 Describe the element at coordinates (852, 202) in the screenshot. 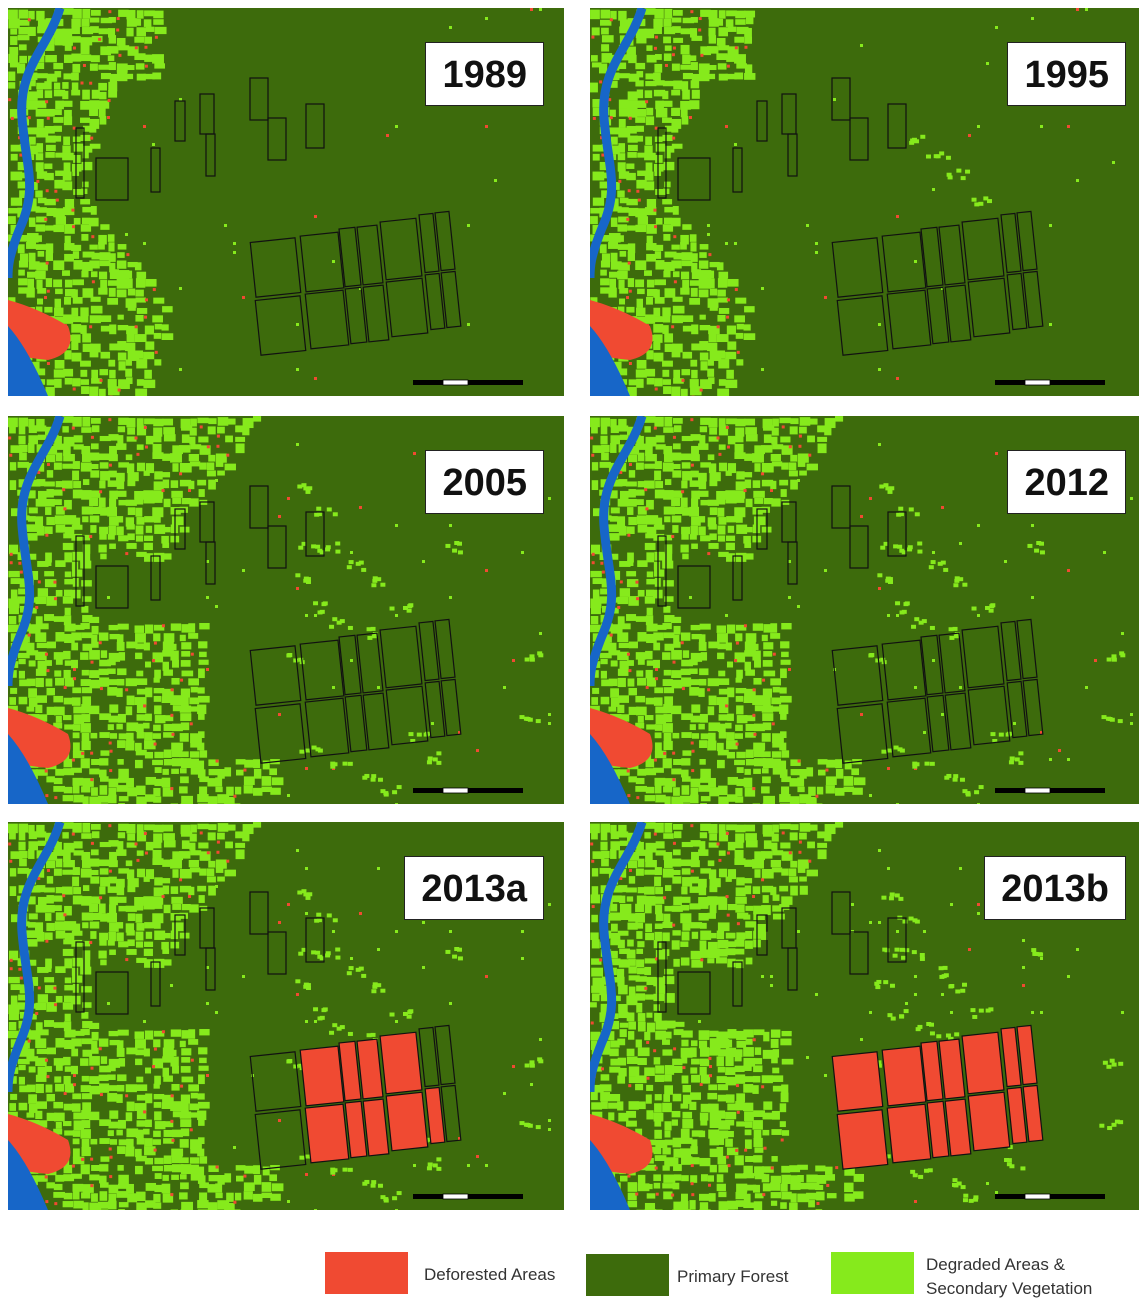

I see `degraded-vegetation-layer` at that location.